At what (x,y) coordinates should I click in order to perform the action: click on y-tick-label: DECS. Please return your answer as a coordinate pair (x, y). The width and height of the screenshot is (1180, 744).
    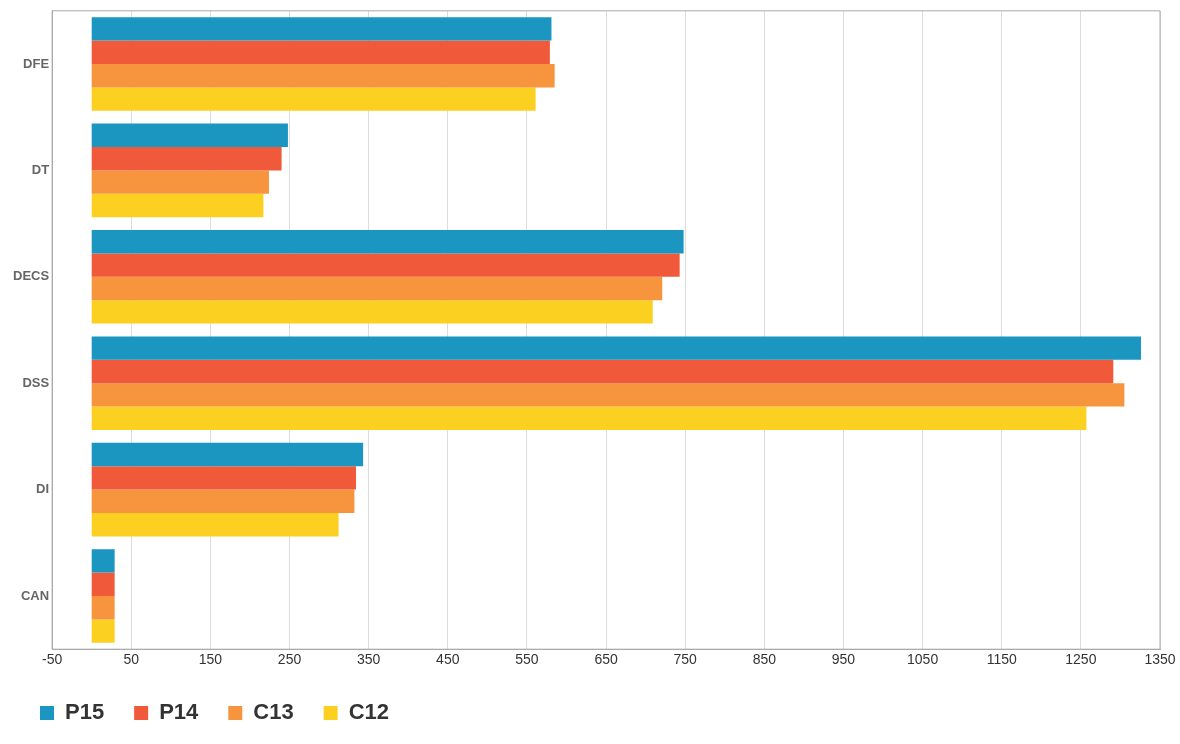
    Looking at the image, I should click on (31, 276).